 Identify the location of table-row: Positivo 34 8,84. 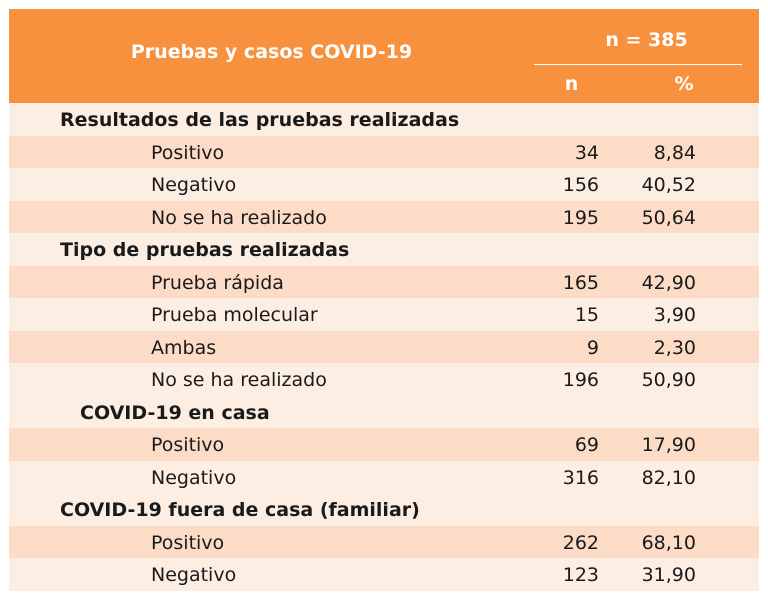
(384, 151).